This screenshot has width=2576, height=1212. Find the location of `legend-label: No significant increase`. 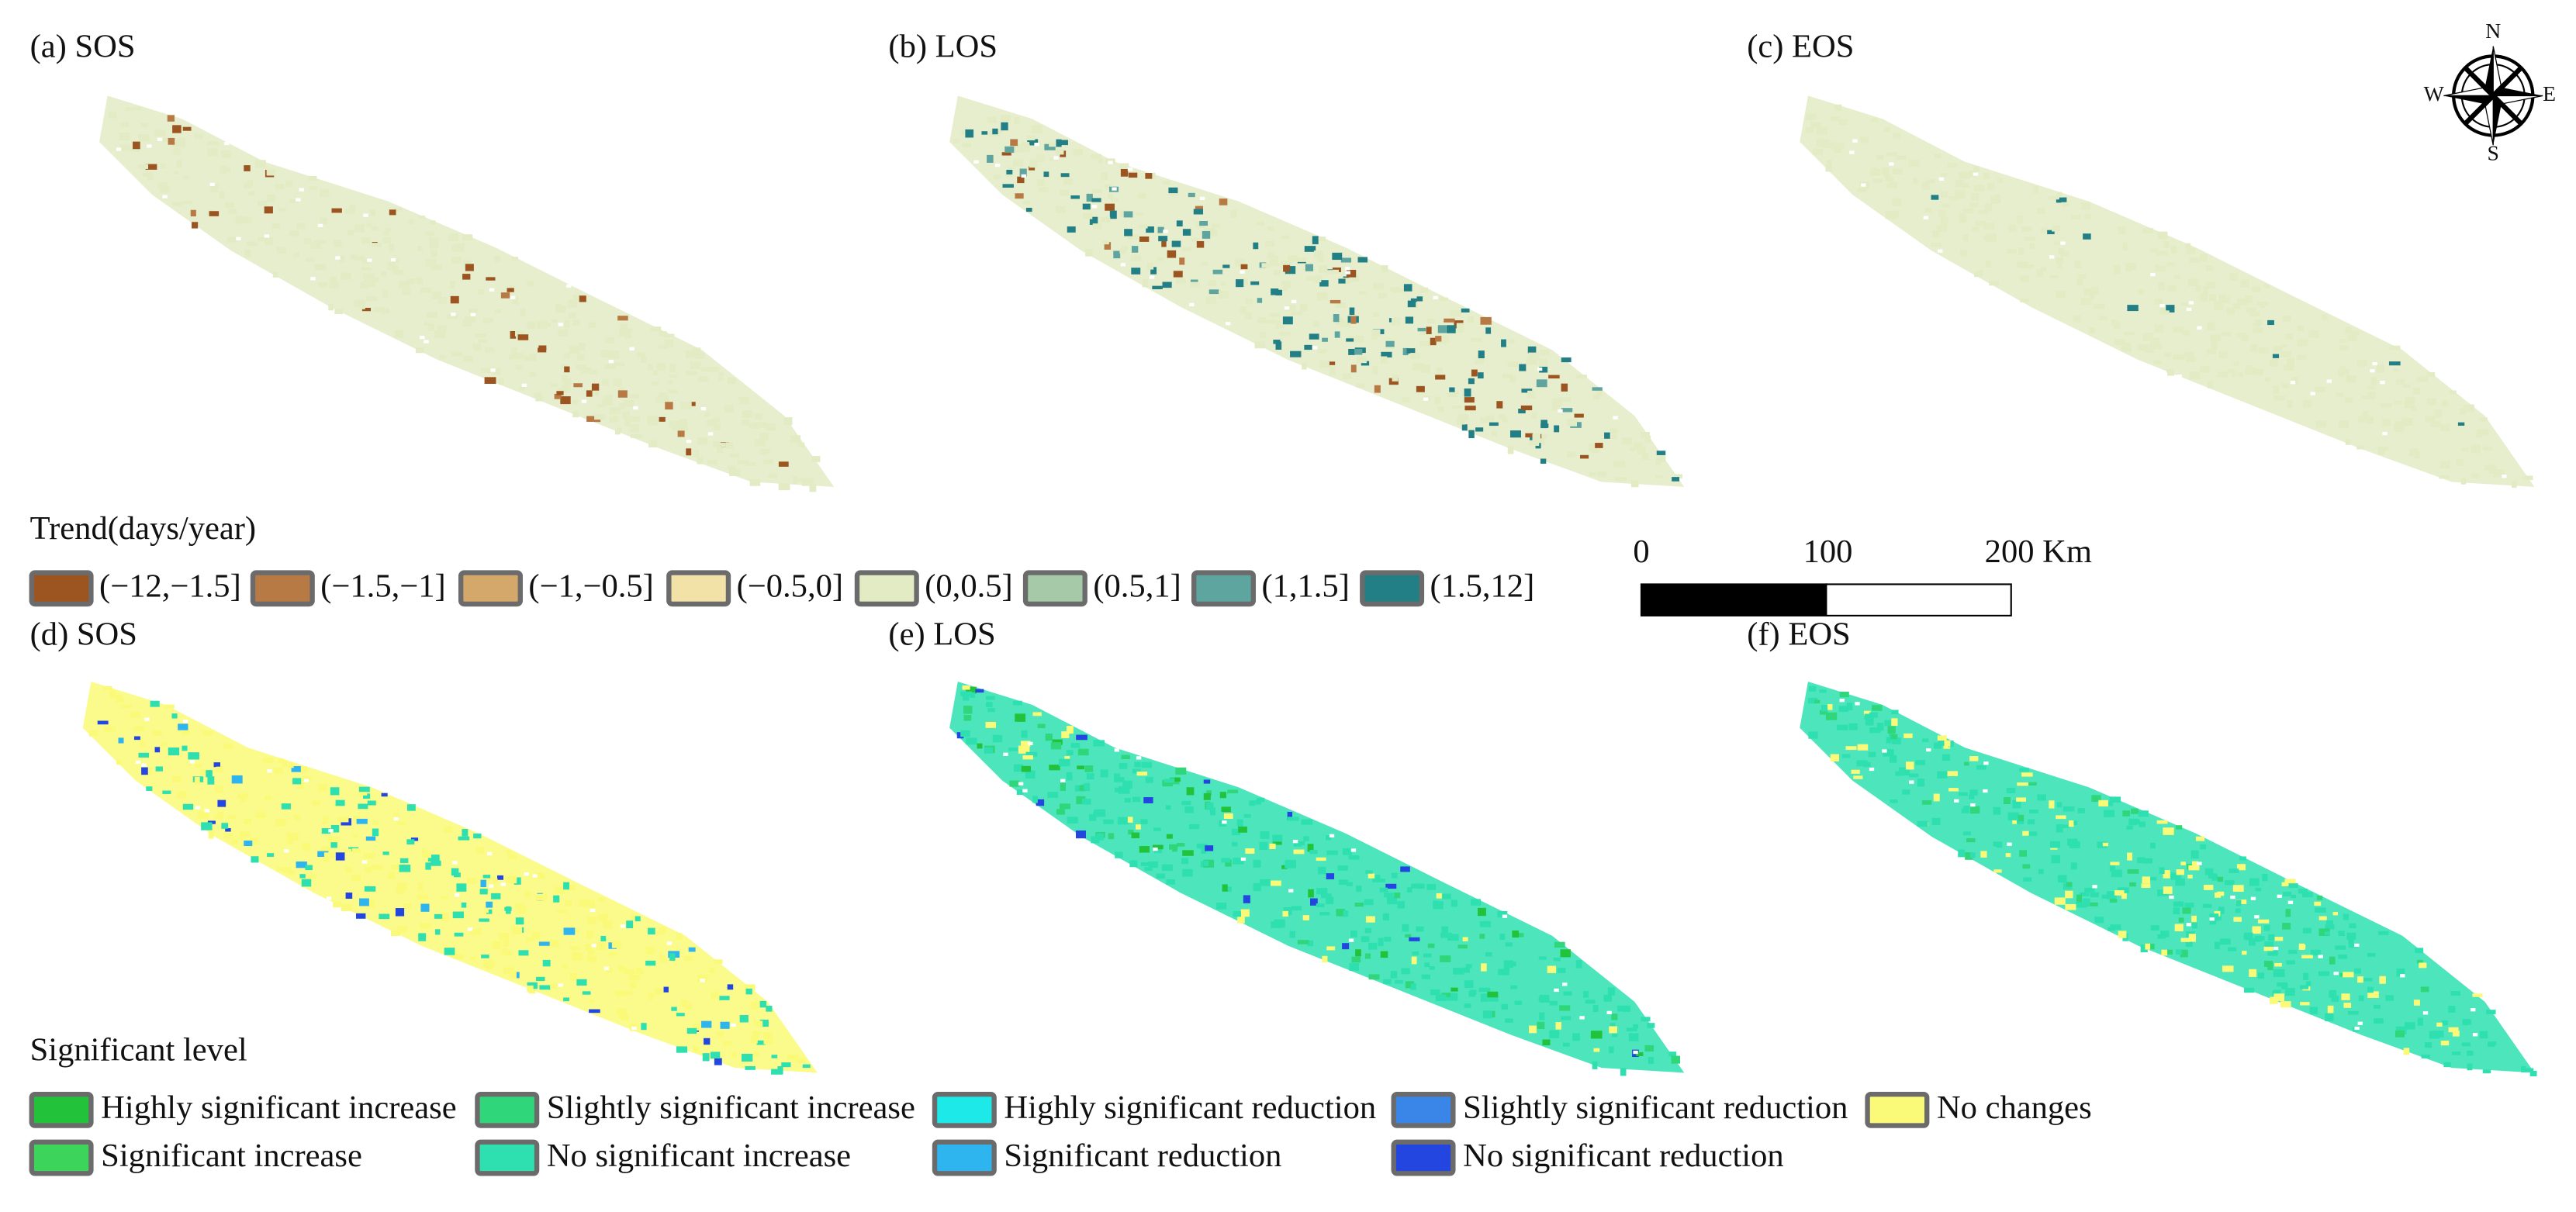

legend-label: No significant increase is located at coordinates (699, 1156).